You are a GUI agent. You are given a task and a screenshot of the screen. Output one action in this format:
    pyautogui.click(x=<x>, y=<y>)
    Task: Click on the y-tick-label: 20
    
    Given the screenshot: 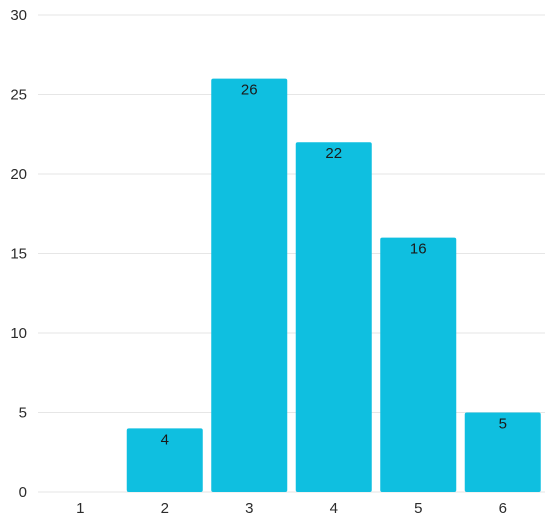 What is the action you would take?
    pyautogui.click(x=18, y=174)
    